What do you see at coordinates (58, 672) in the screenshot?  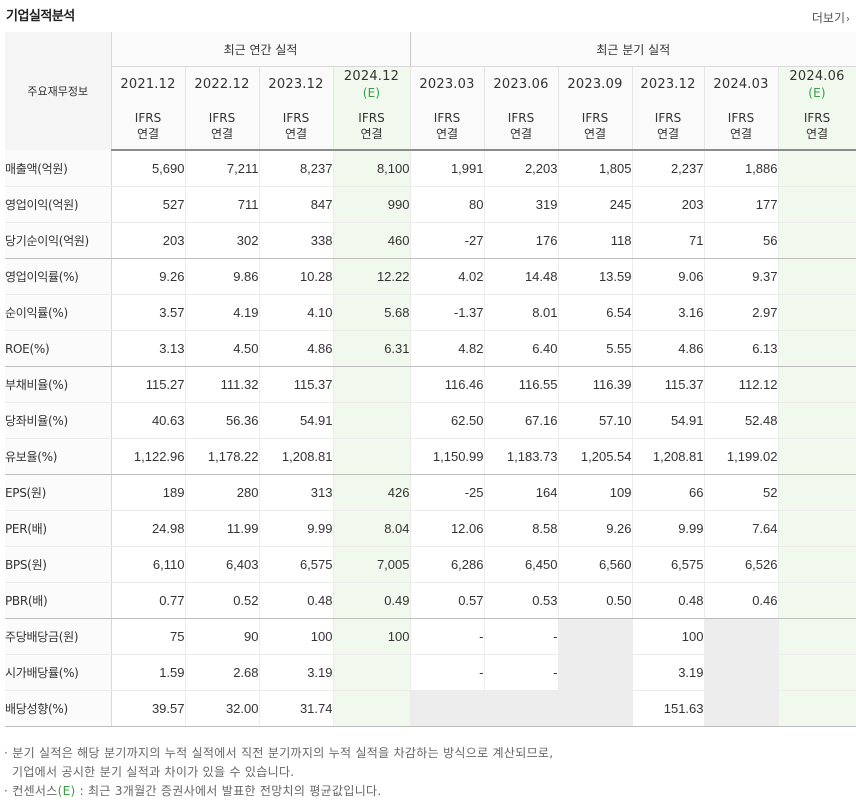 I see `row-label: 시가배당률(%)` at bounding box center [58, 672].